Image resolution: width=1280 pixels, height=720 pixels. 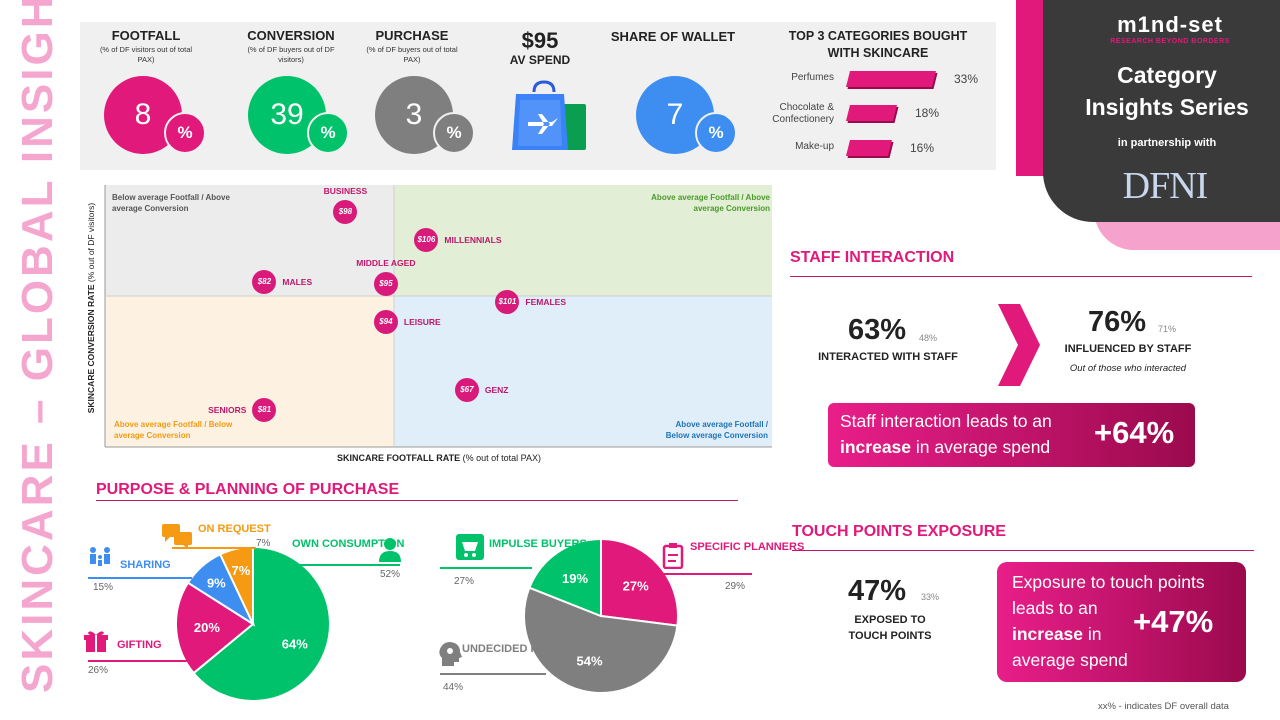 What do you see at coordinates (877, 330) in the screenshot?
I see `interacted-value: 63%` at bounding box center [877, 330].